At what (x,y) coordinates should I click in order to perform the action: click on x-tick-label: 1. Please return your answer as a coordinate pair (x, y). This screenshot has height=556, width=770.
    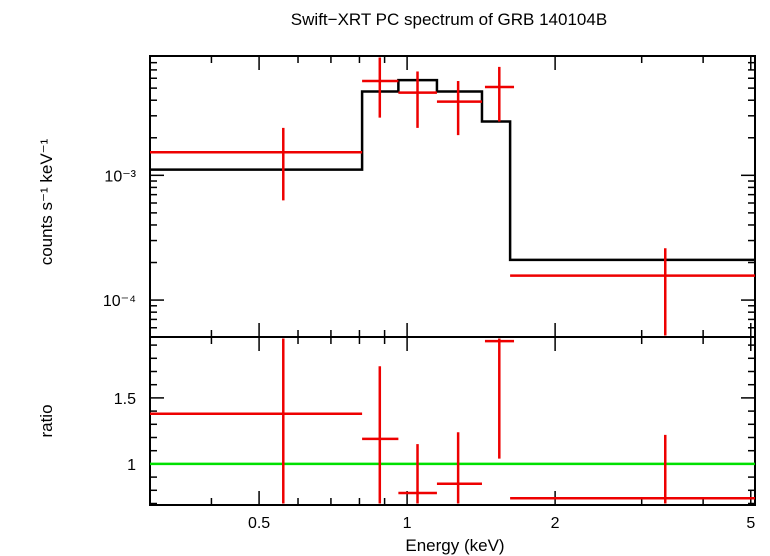
    Looking at the image, I should click on (407, 523).